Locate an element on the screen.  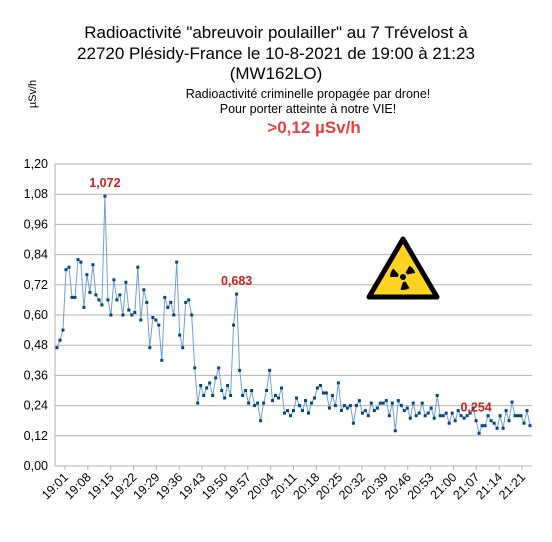
y-tick-label: 1,08 is located at coordinates (36, 194).